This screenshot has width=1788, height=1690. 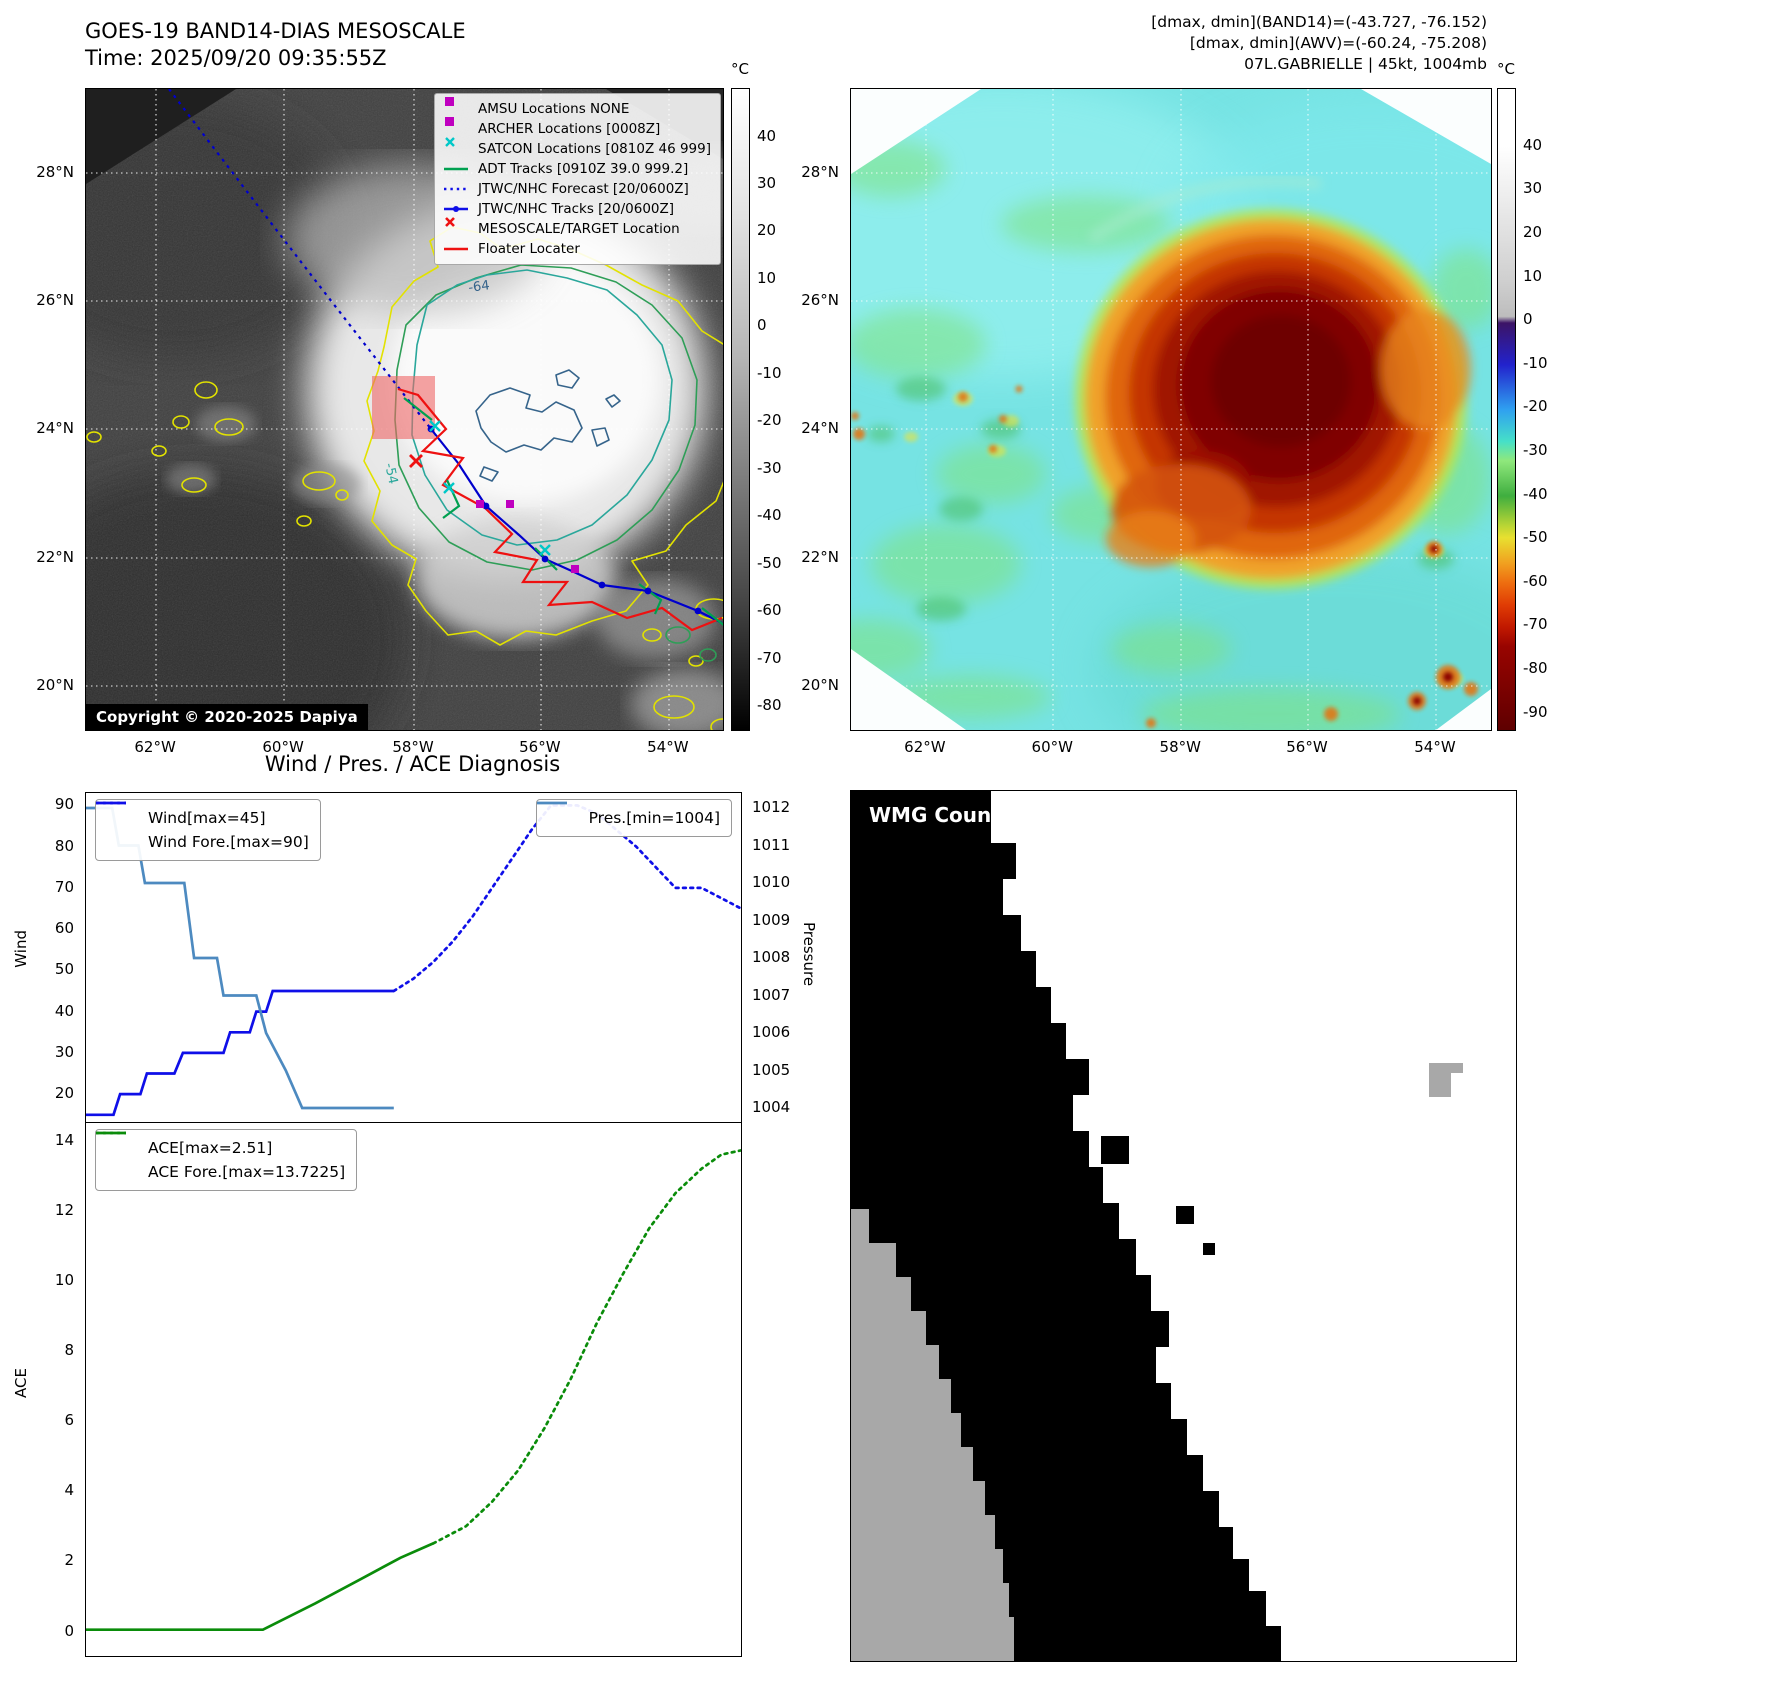 I want to click on satcon-location-markers, so click(x=490, y=488).